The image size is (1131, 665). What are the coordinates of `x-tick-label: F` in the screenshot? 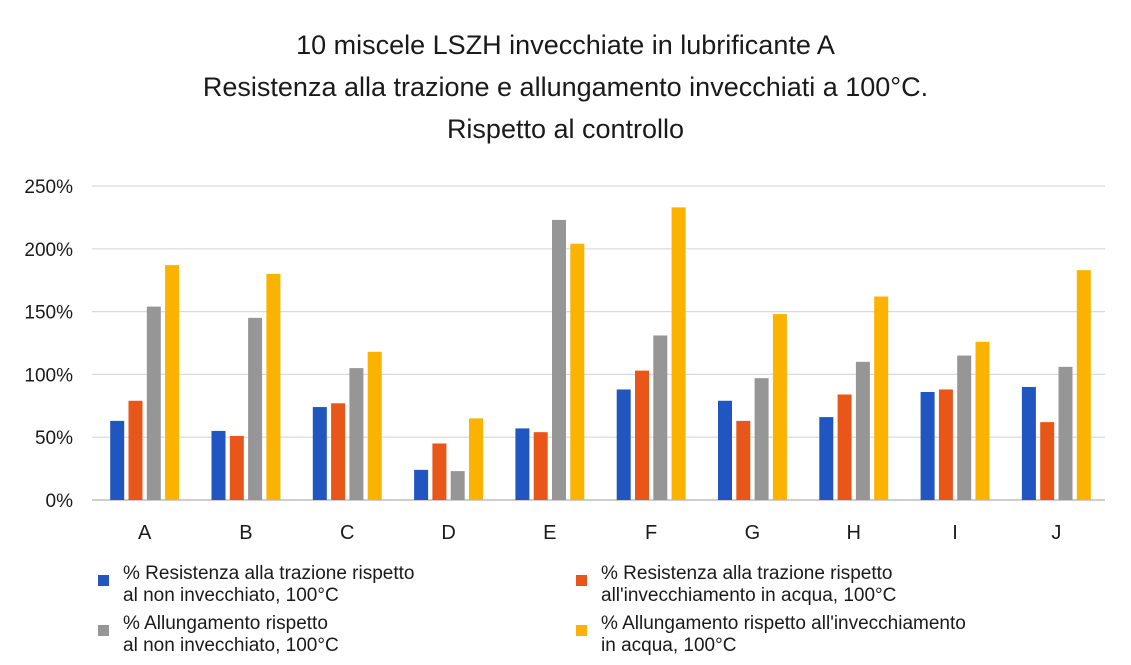 It's located at (651, 533).